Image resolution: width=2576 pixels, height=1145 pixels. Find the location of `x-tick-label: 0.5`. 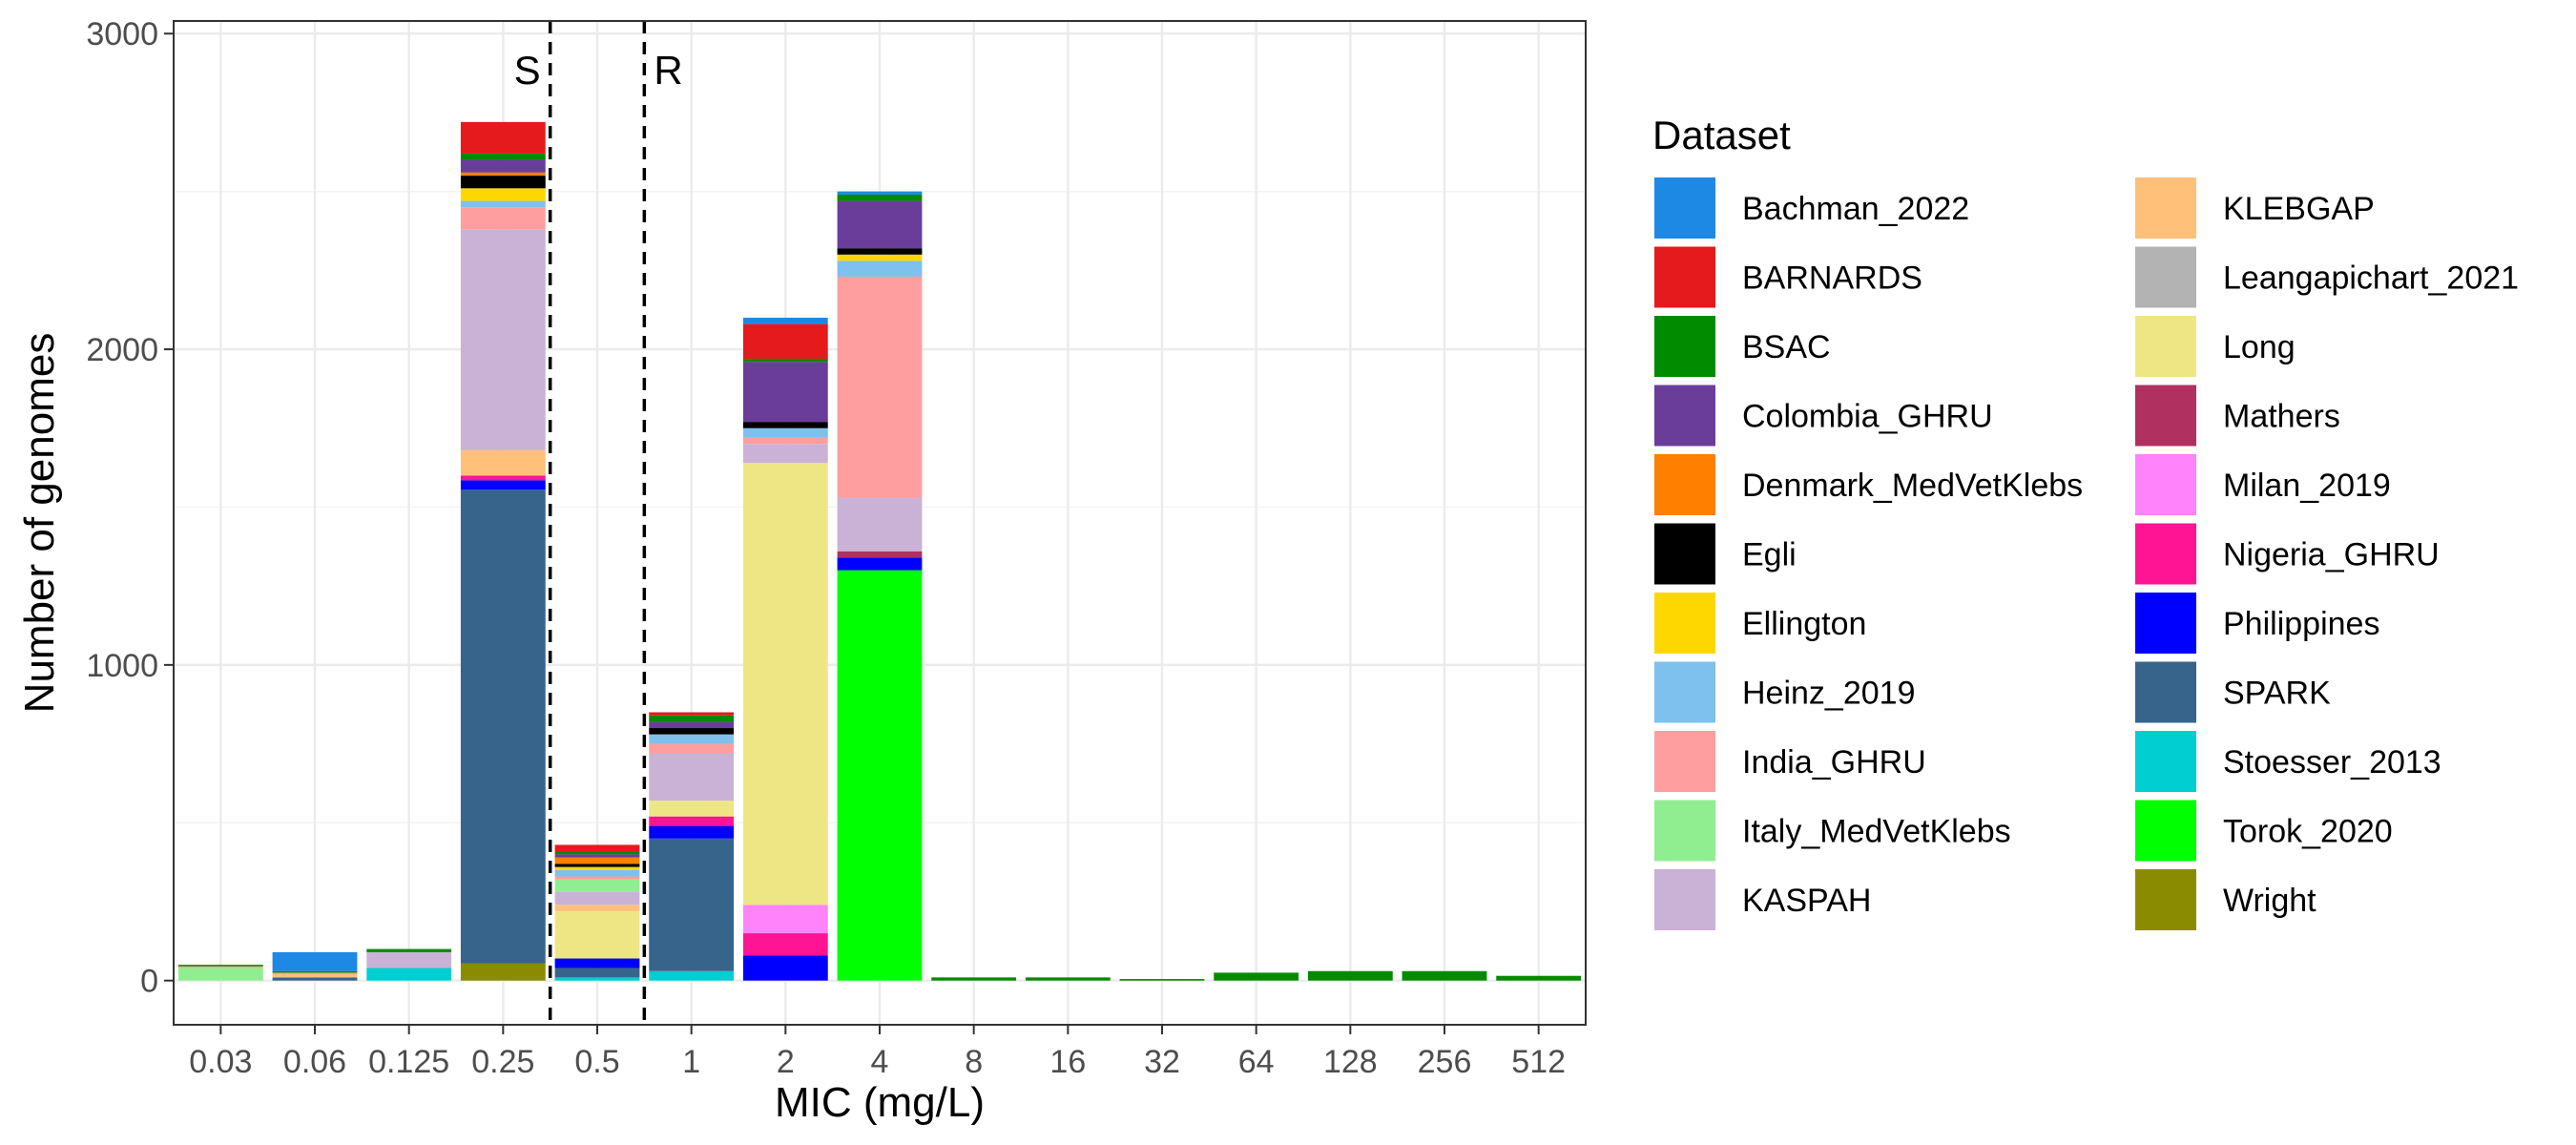

x-tick-label: 0.5 is located at coordinates (596, 1062).